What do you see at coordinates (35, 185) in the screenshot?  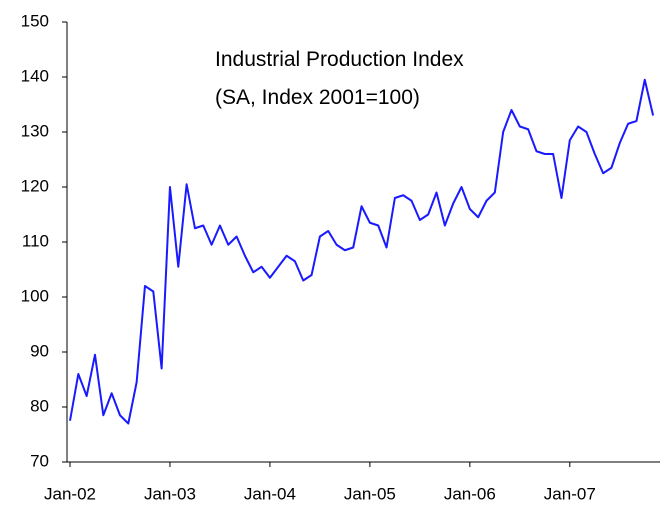 I see `y-tick-label: 120` at bounding box center [35, 185].